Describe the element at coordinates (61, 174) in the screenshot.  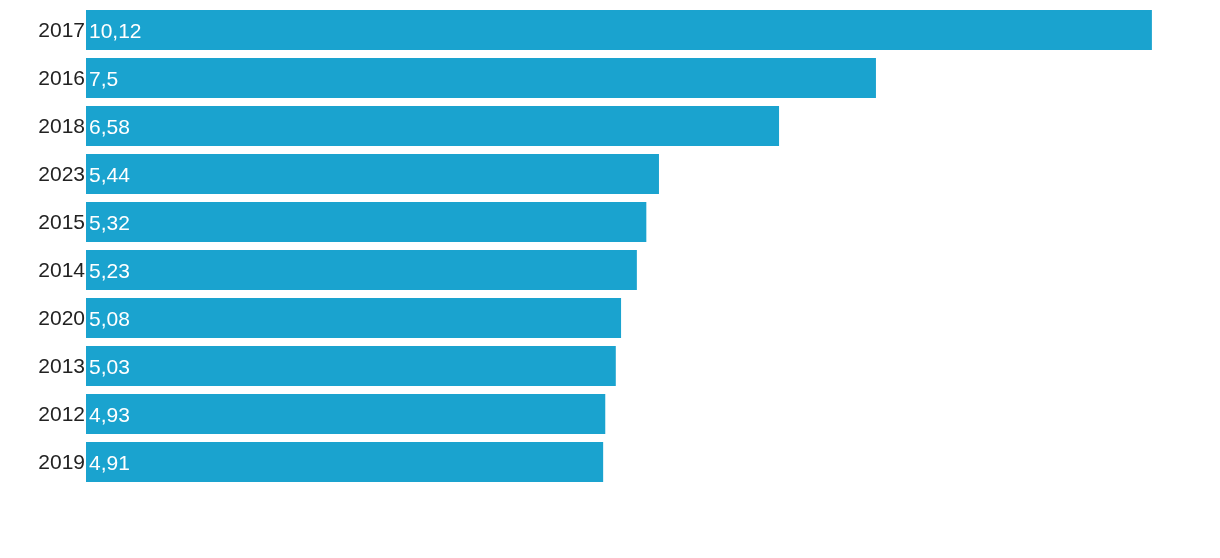
I see `y-tick-label: 2023` at that location.